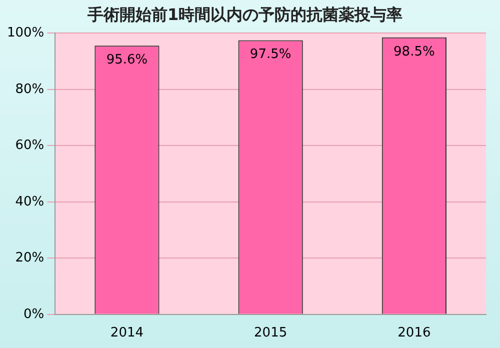 Image resolution: width=500 pixels, height=348 pixels. What do you see at coordinates (127, 60) in the screenshot?
I see `data-label: 95.6%` at bounding box center [127, 60].